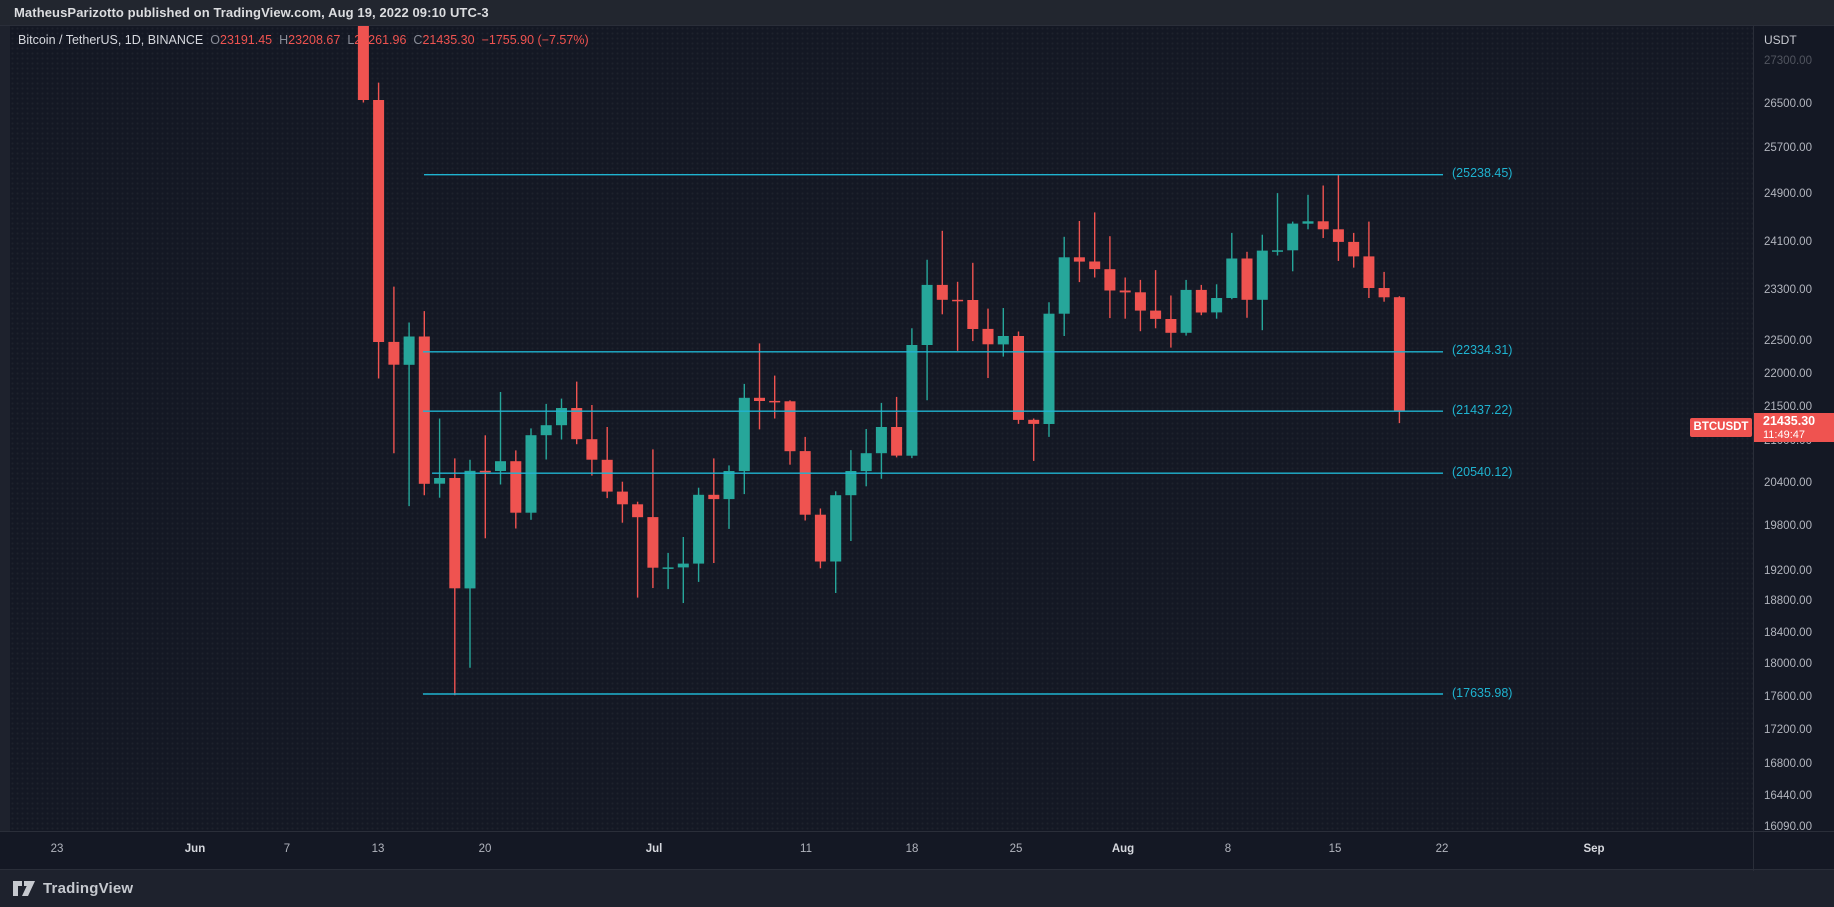  I want to click on price-tick: 19200.00, so click(1788, 570).